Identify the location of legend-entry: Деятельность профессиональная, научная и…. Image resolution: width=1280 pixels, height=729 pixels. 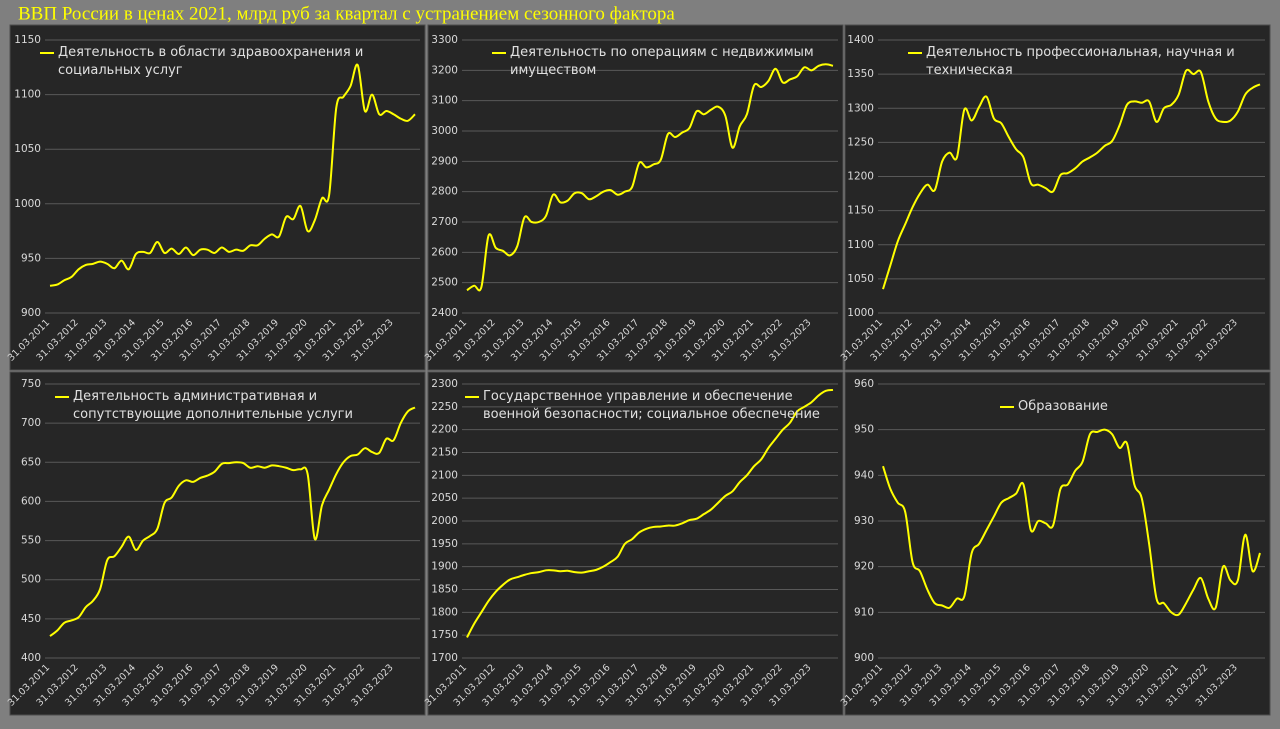
(1080, 61).